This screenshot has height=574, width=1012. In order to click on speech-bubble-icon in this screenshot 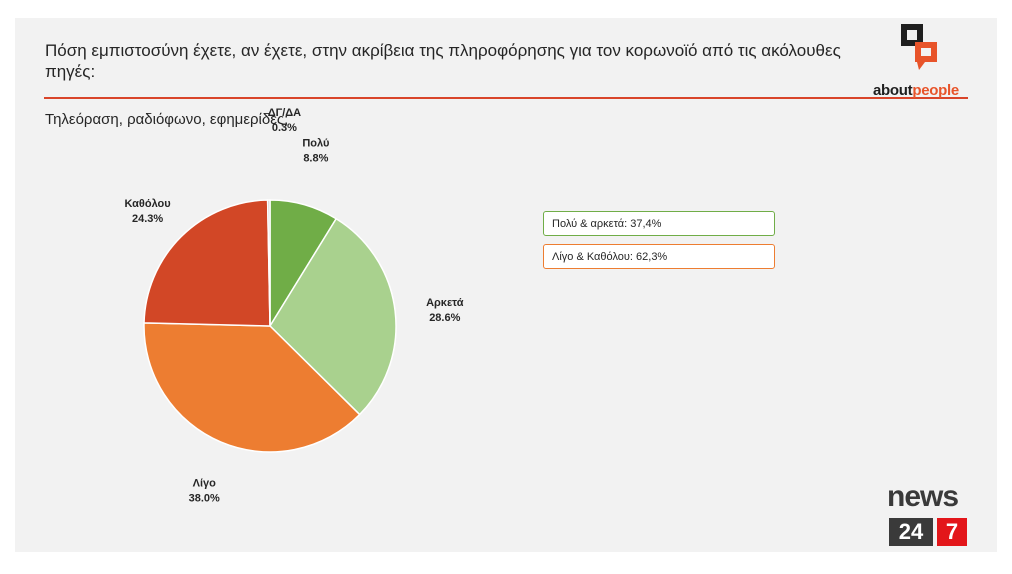, I will do `click(919, 47)`.